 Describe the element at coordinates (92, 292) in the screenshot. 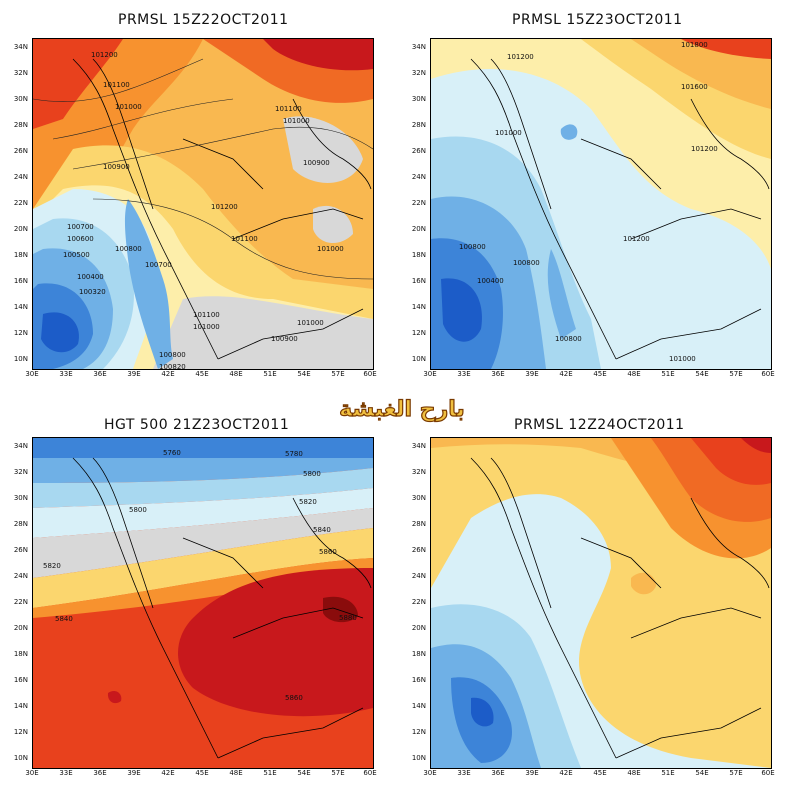

I see `contour-label: 100320` at that location.